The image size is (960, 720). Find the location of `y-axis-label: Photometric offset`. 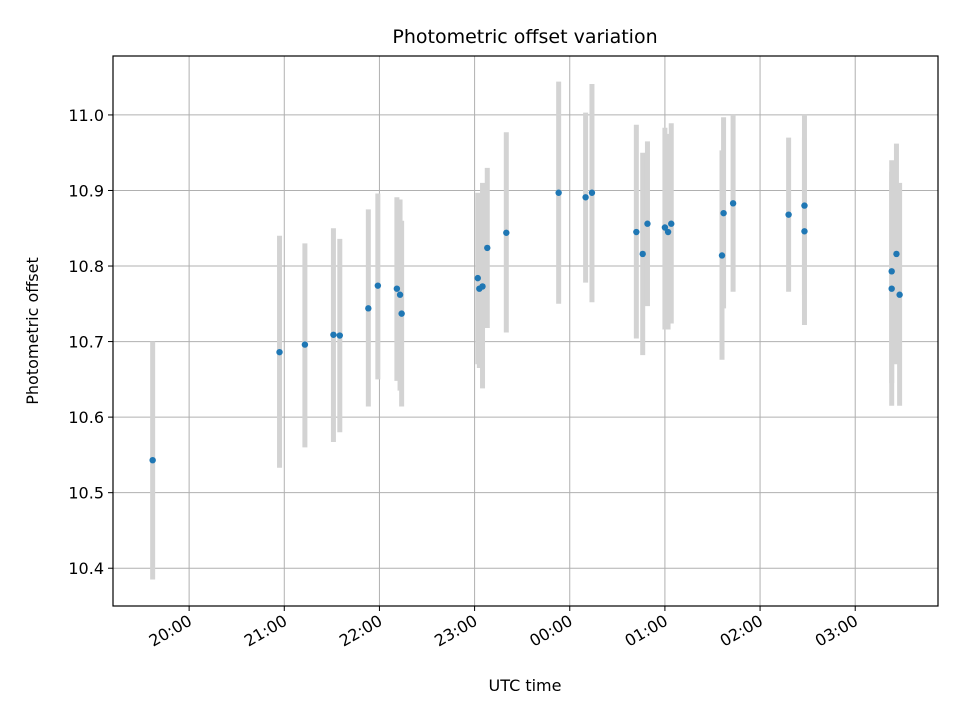

y-axis-label: Photometric offset is located at coordinates (32, 331).